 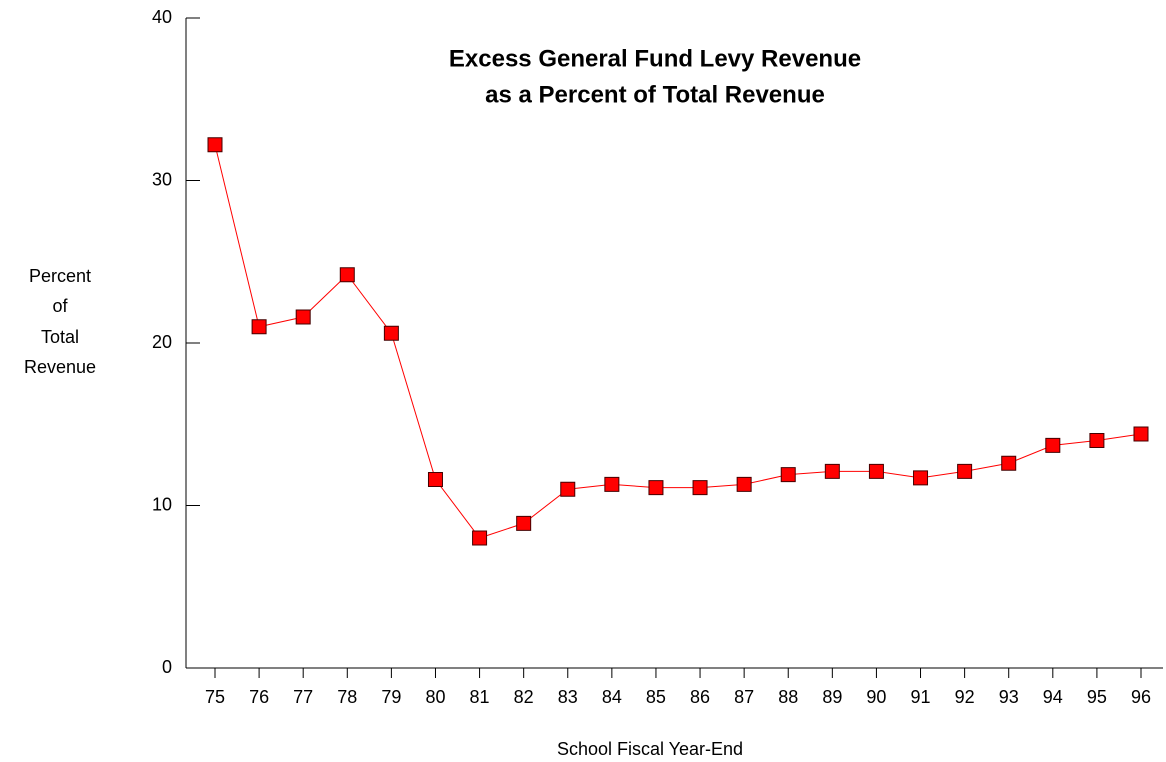 I want to click on chart-title: Excess General Fund Levy Revenue, so click(x=655, y=58).